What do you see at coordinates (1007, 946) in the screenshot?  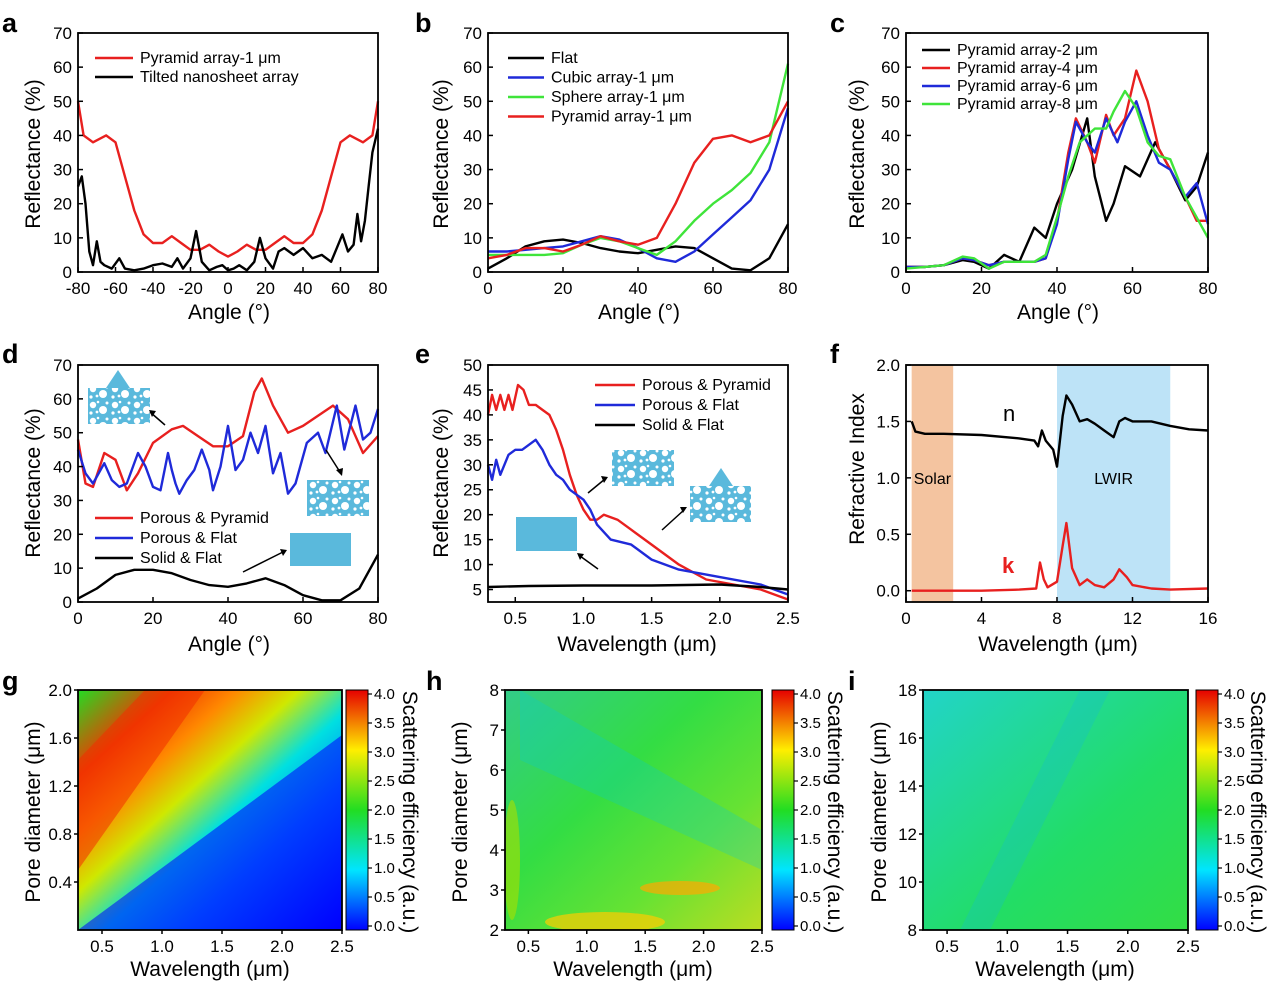 I see `x-tick-label-i: 1.0` at bounding box center [1007, 946].